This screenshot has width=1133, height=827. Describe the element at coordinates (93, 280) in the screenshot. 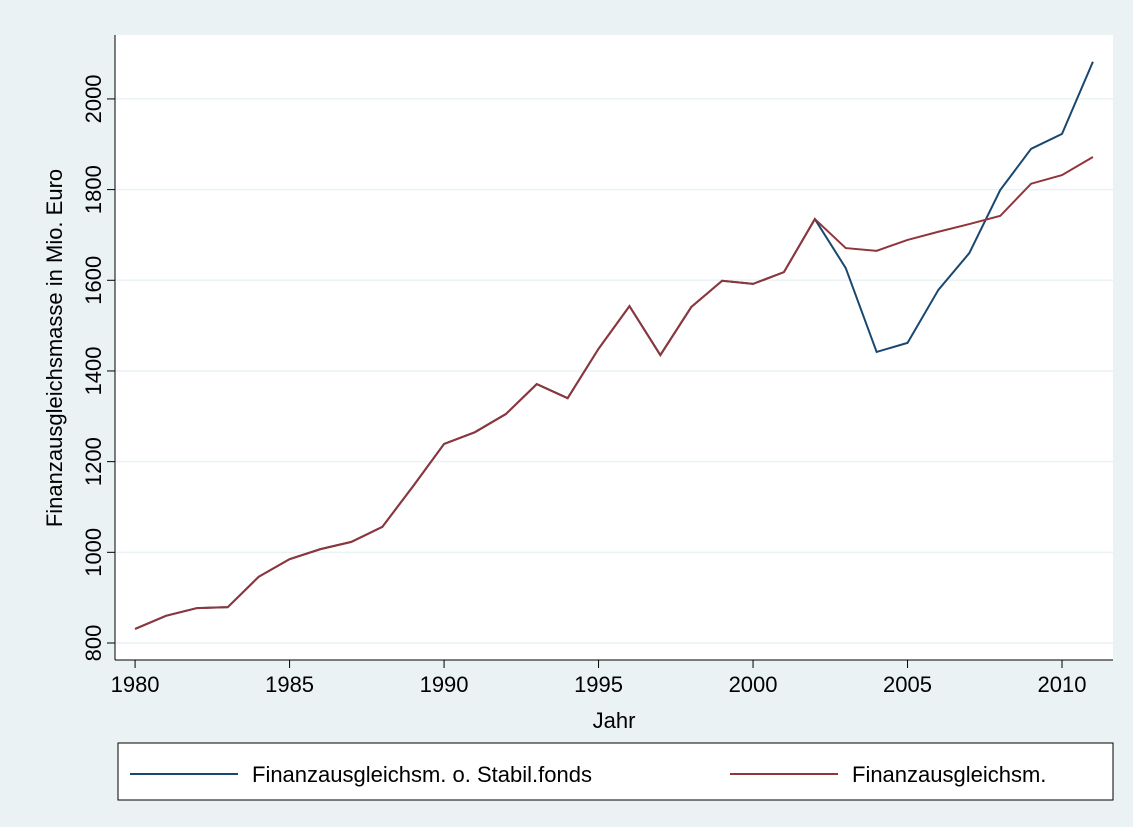

I see `y-tick-label: 1600` at that location.